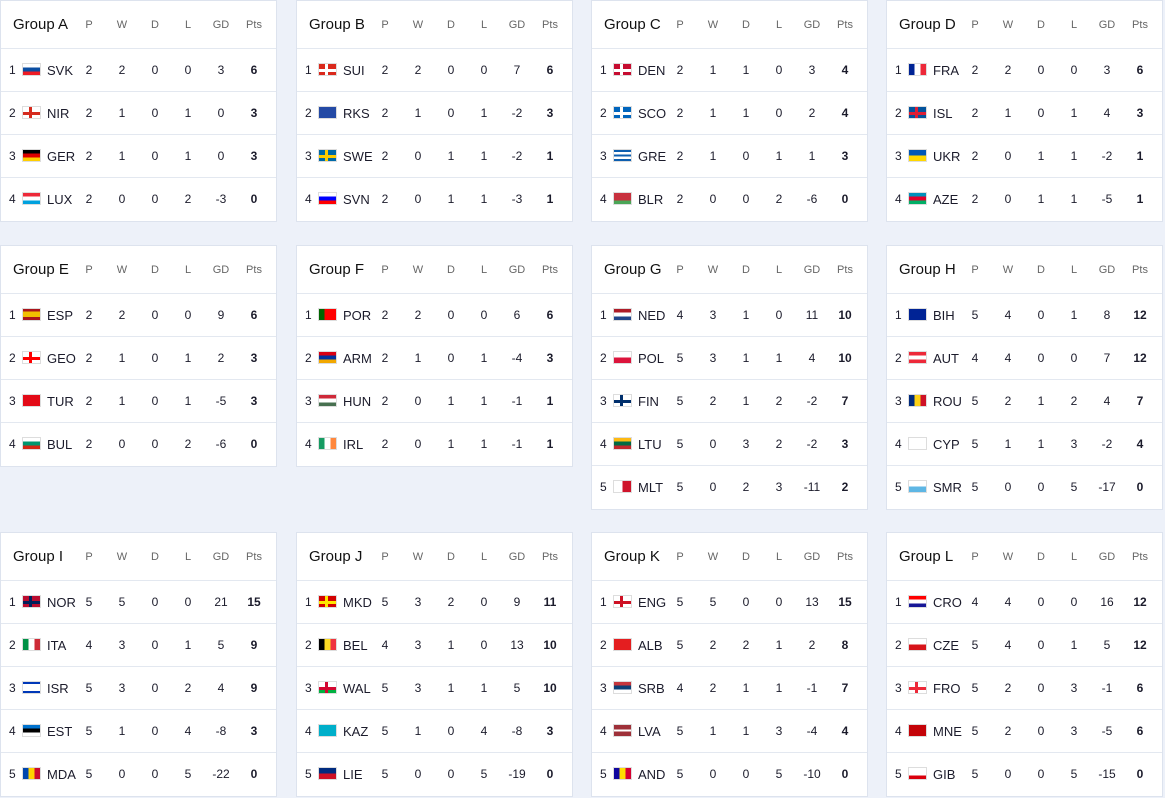  Describe the element at coordinates (58, 688) in the screenshot. I see `team-name: ISR` at that location.